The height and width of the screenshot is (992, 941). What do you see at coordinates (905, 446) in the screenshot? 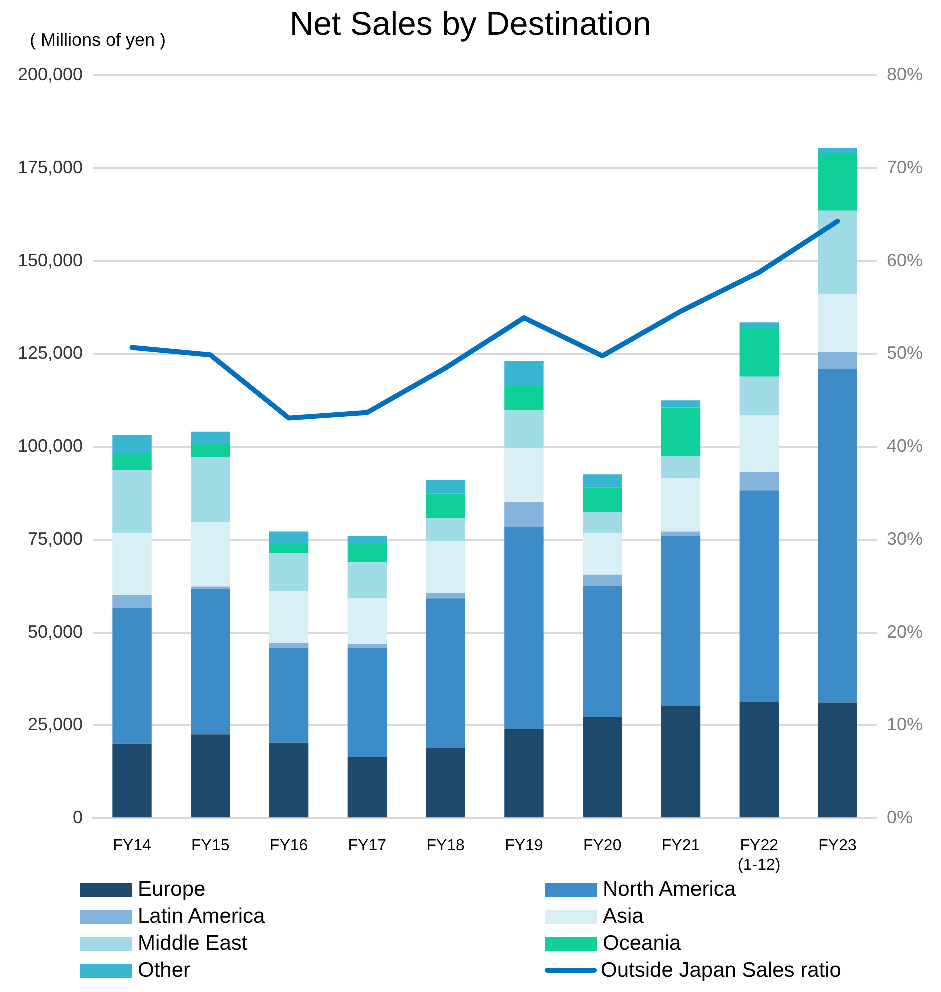
I see `y2-tick-label: 40%` at bounding box center [905, 446].